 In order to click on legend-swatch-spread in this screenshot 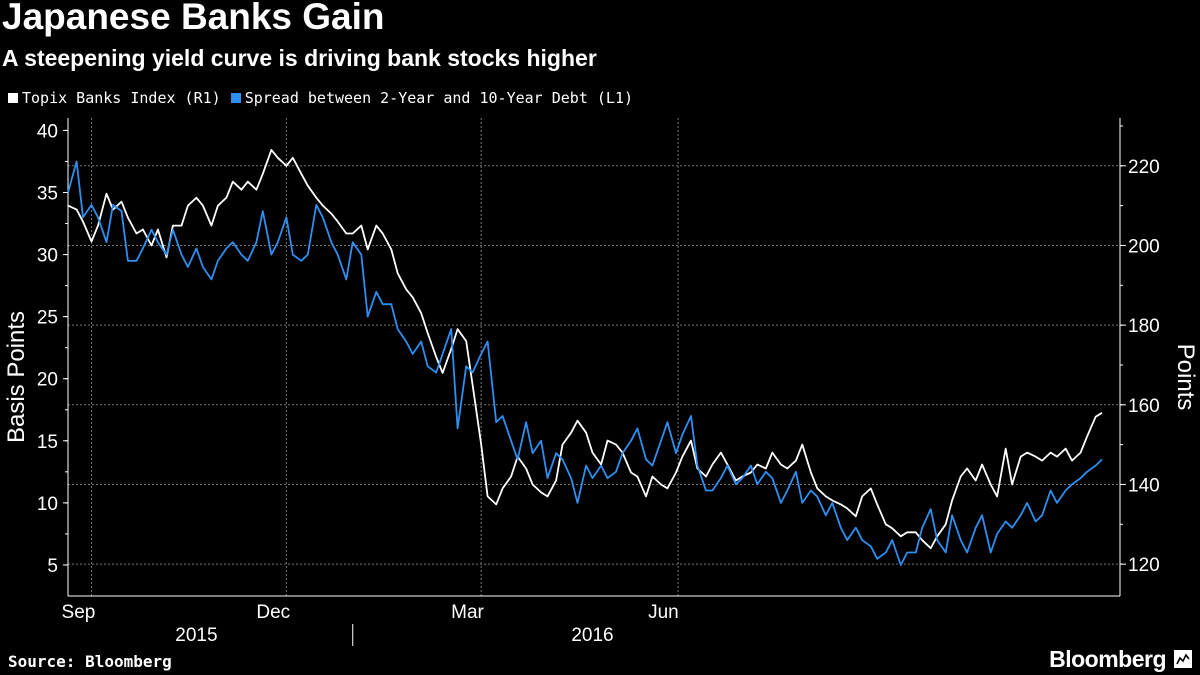, I will do `click(235, 98)`.